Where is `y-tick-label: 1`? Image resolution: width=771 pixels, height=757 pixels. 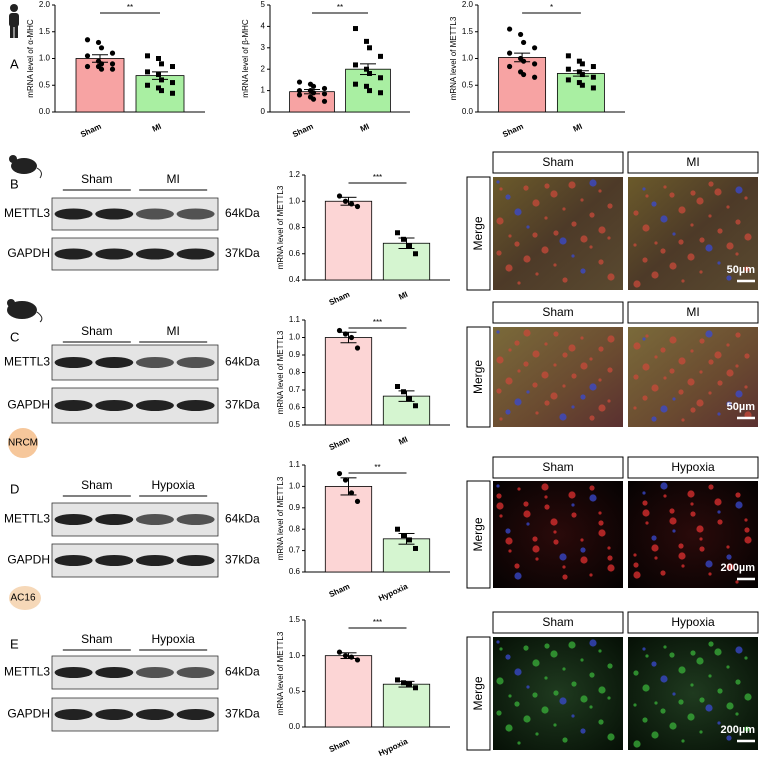
y-tick-label: 1 is located at coordinates (263, 90).